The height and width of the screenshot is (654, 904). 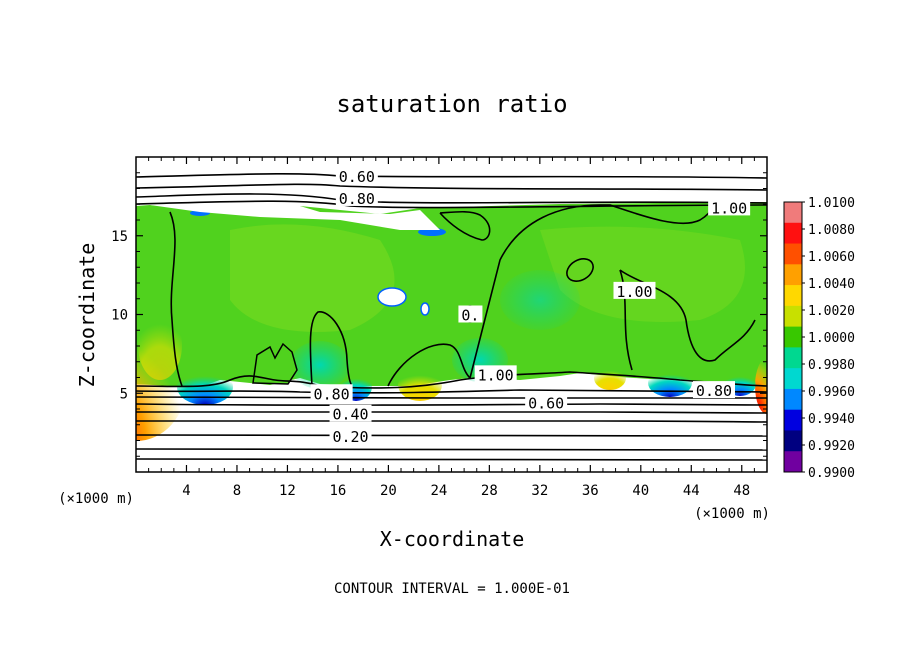 What do you see at coordinates (388, 491) in the screenshot?
I see `x-tick-label: 20` at bounding box center [388, 491].